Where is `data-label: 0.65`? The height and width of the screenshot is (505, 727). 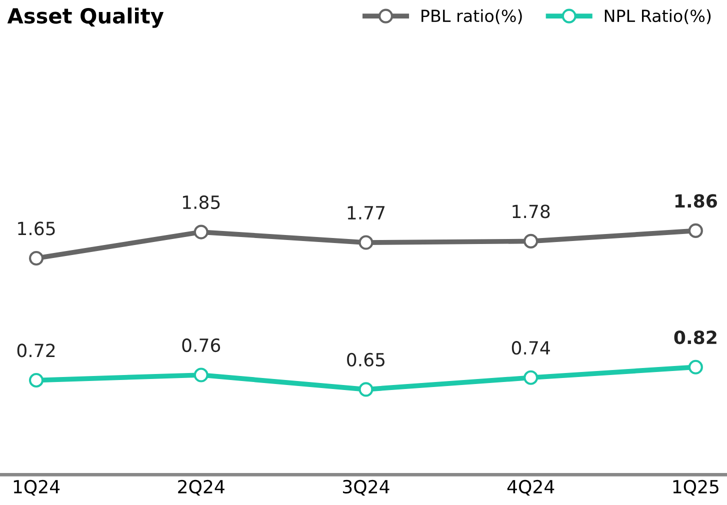 data-label: 0.65 is located at coordinates (365, 359).